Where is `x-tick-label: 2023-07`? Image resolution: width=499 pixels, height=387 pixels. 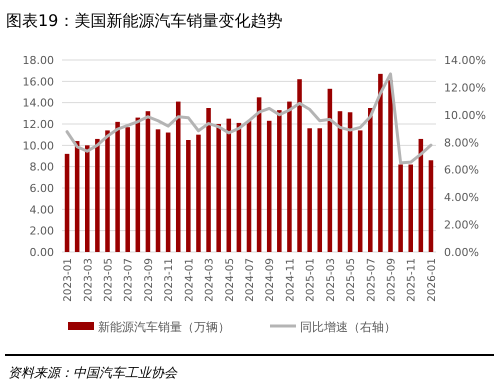
x-tick-label: 2023-07 is located at coordinates (128, 280).